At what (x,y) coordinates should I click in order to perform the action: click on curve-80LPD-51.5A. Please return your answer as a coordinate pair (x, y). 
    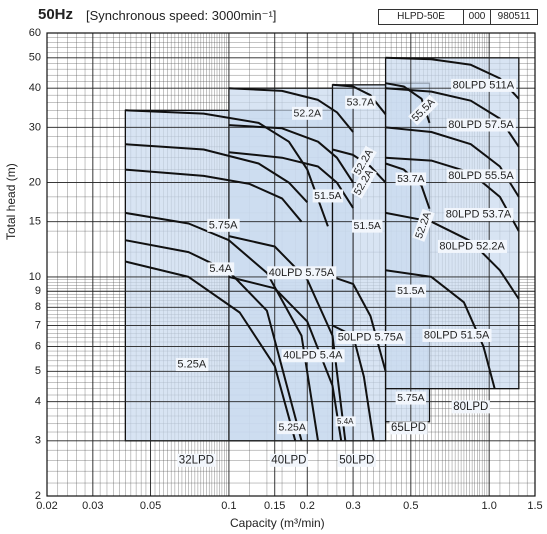
    Looking at the image, I should click on (440, 329).